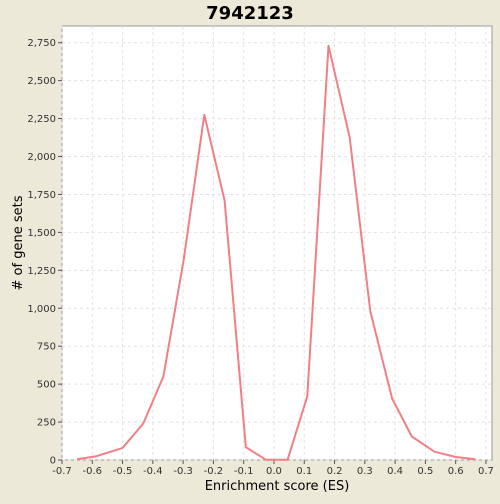 The image size is (500, 504). Describe the element at coordinates (93, 471) in the screenshot. I see `x-tick-label: -0.6` at that location.